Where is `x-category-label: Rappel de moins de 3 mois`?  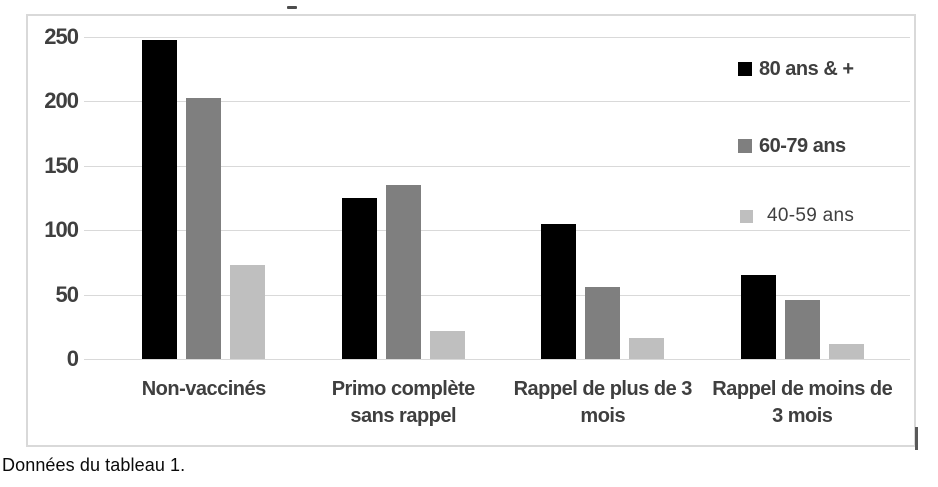 x-category-label: Rappel de moins de 3 mois is located at coordinates (802, 402).